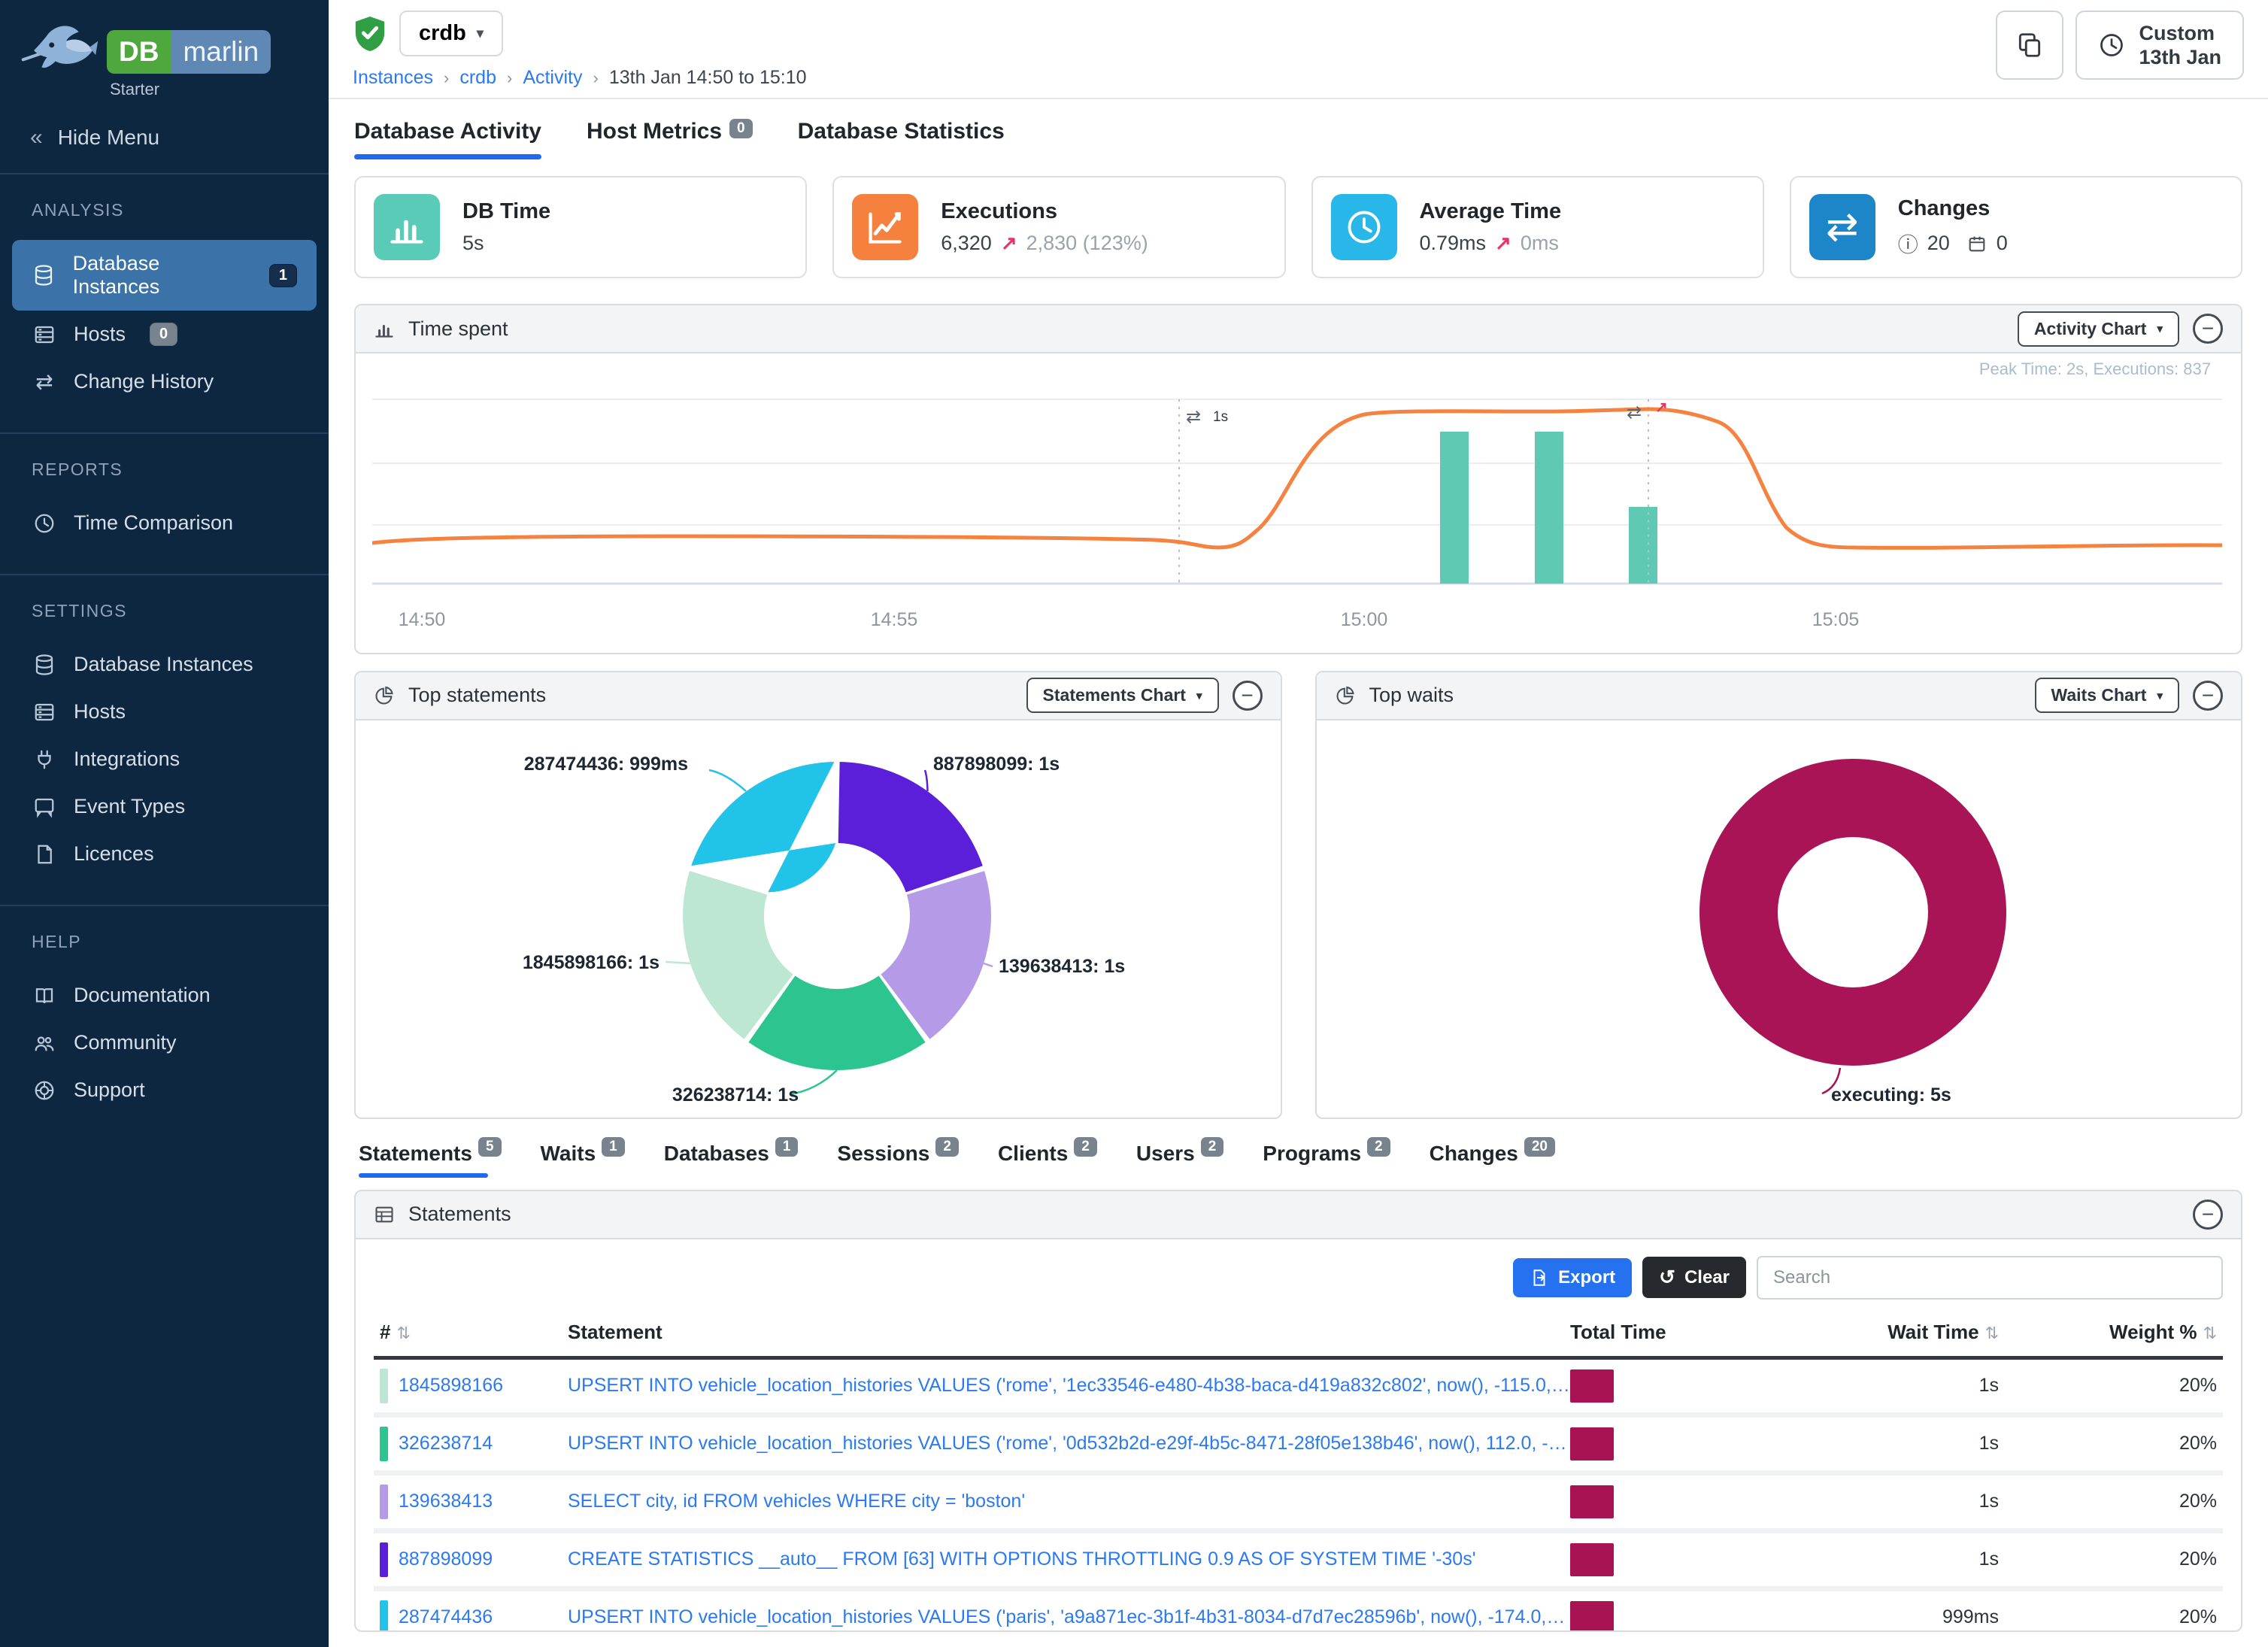 This screenshot has height=1647, width=2268. What do you see at coordinates (2030, 45) in the screenshot?
I see `copy-link-button` at bounding box center [2030, 45].